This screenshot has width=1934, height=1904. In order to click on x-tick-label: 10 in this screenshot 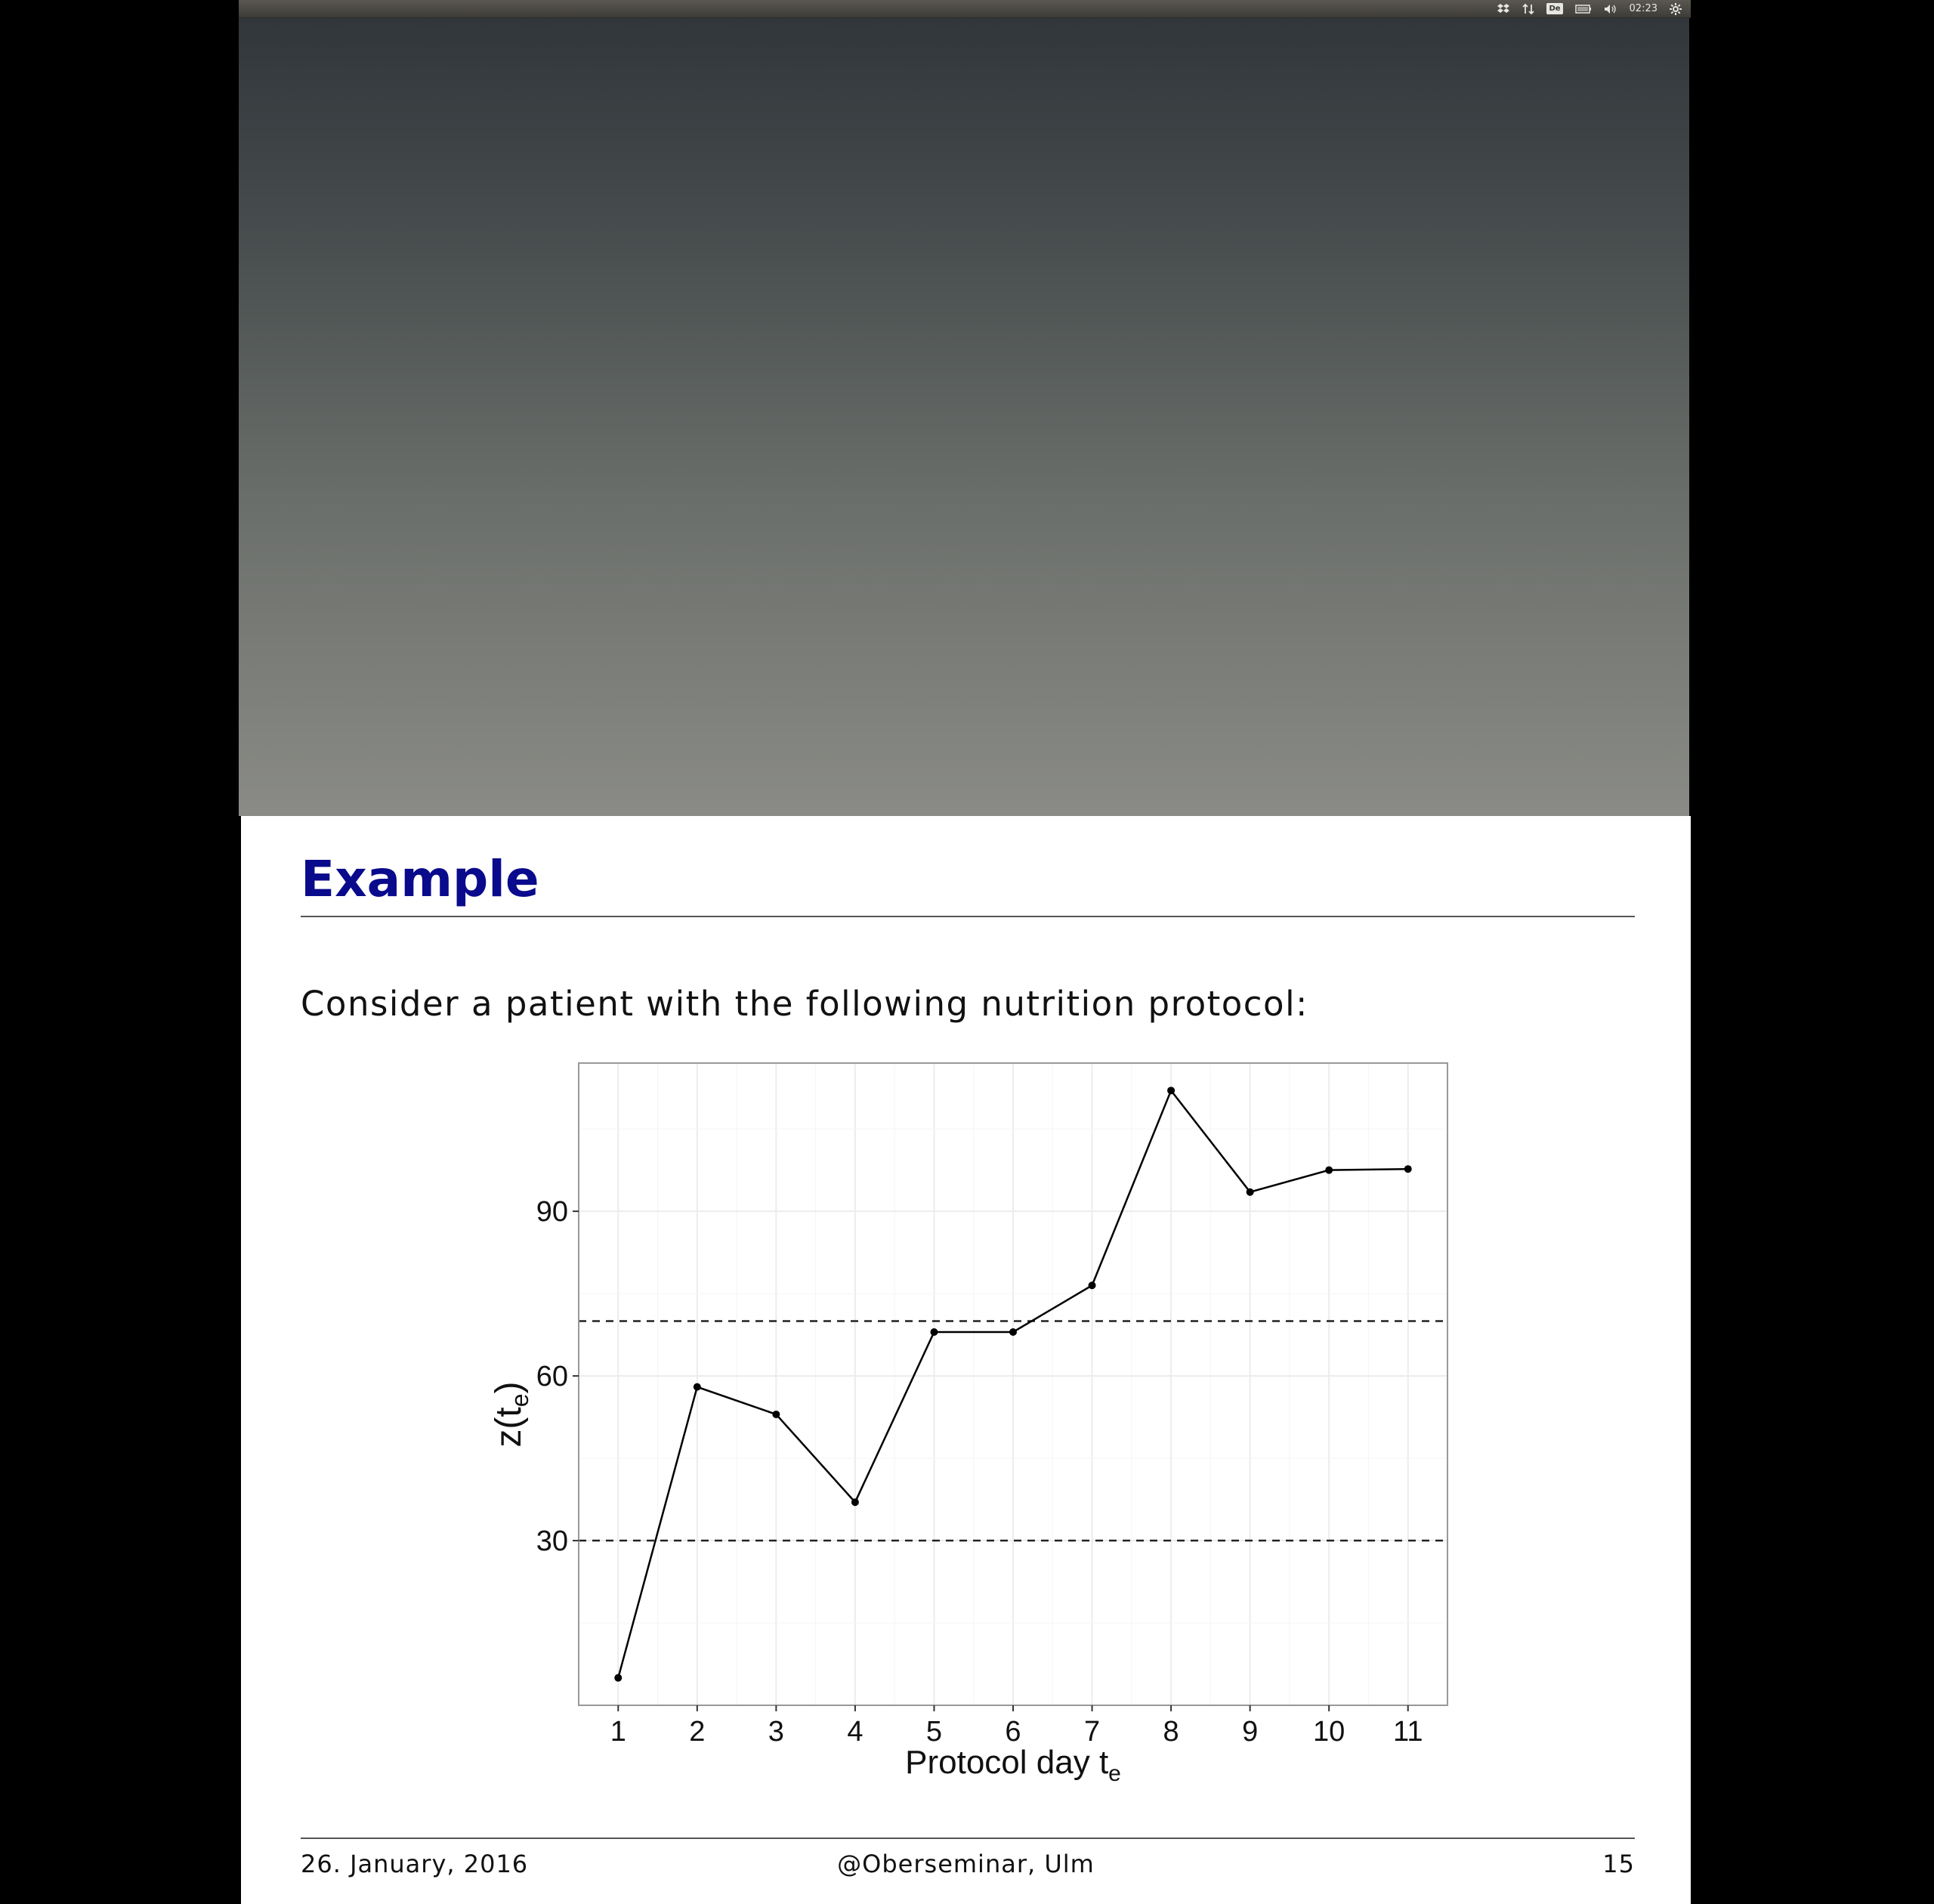, I will do `click(1329, 1732)`.